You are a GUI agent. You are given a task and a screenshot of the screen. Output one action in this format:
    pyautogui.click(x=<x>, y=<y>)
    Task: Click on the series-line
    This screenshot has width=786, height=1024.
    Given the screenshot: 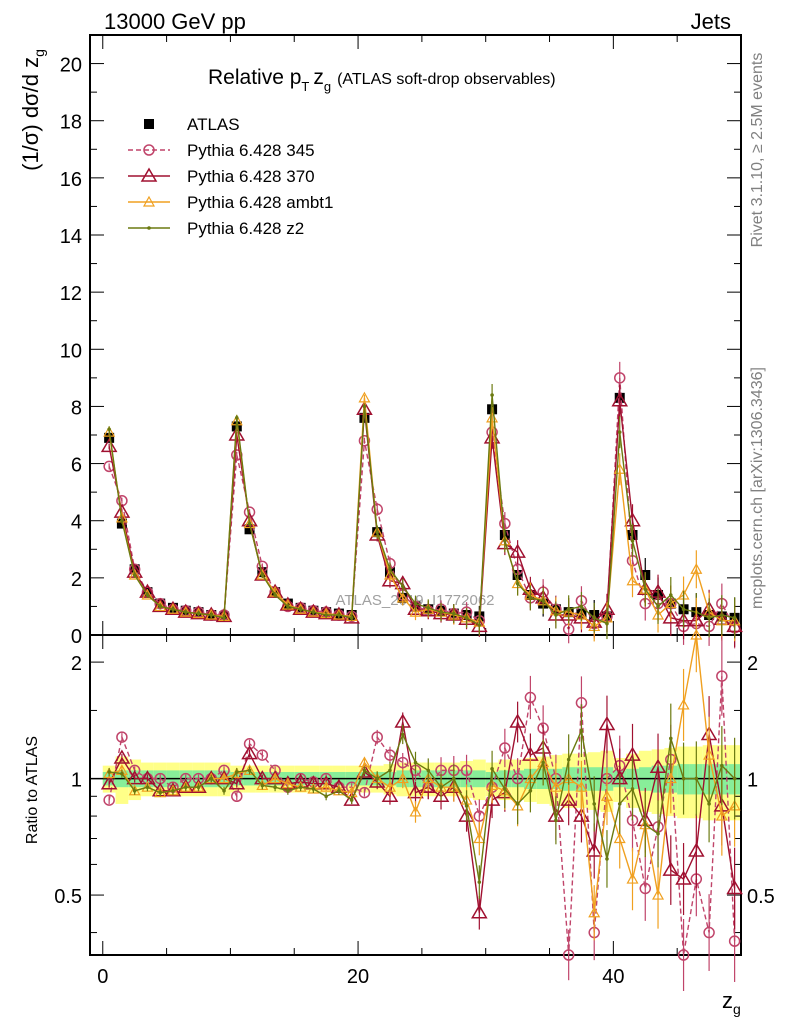 What is the action you would take?
    pyautogui.click(x=422, y=805)
    